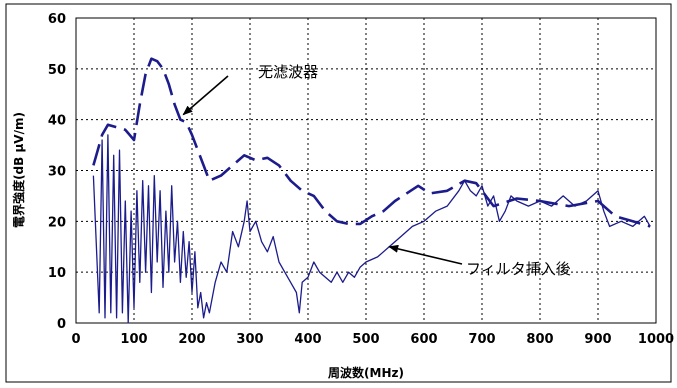  I want to click on y-tick-label: 10, so click(57, 273).